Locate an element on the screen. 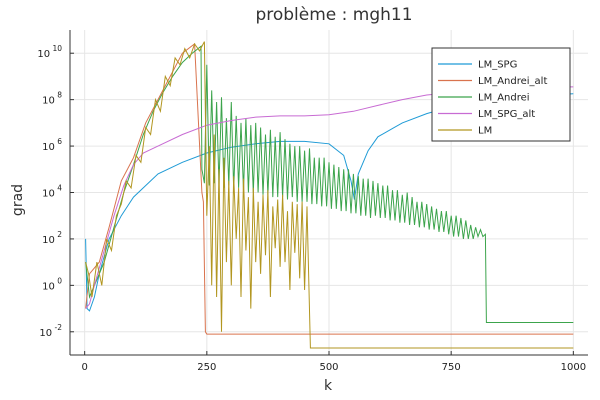 The image size is (600, 400). x-tick-label: 500 is located at coordinates (328, 367).